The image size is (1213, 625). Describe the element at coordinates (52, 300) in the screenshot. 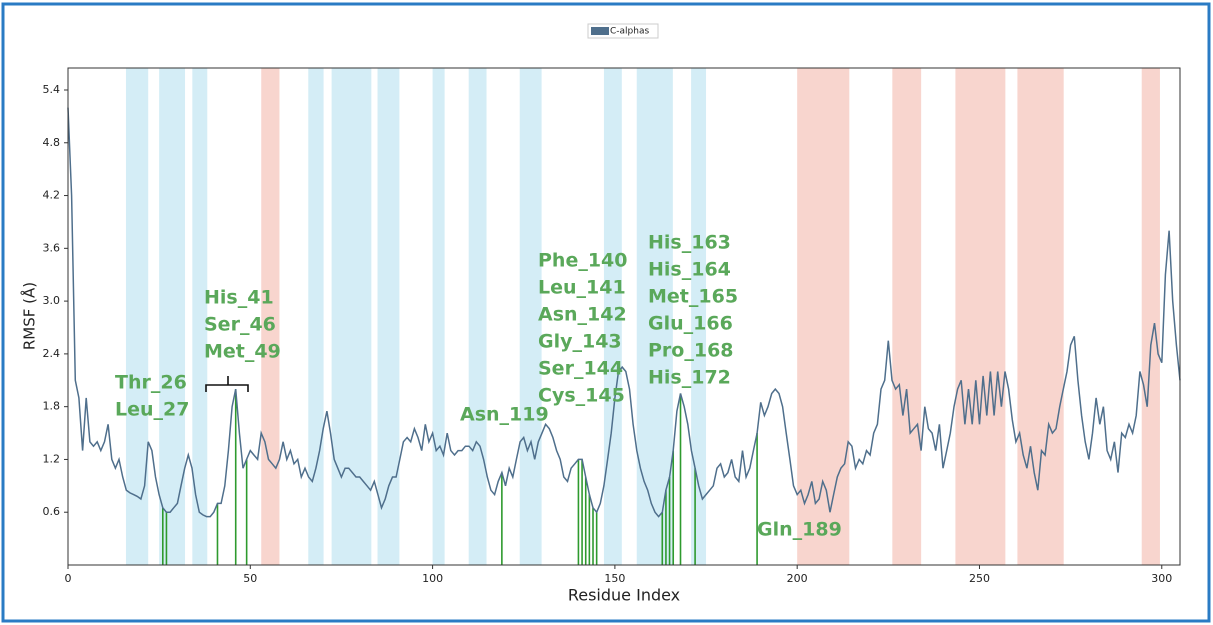

I see `y-tick-label: 3.0` at that location.